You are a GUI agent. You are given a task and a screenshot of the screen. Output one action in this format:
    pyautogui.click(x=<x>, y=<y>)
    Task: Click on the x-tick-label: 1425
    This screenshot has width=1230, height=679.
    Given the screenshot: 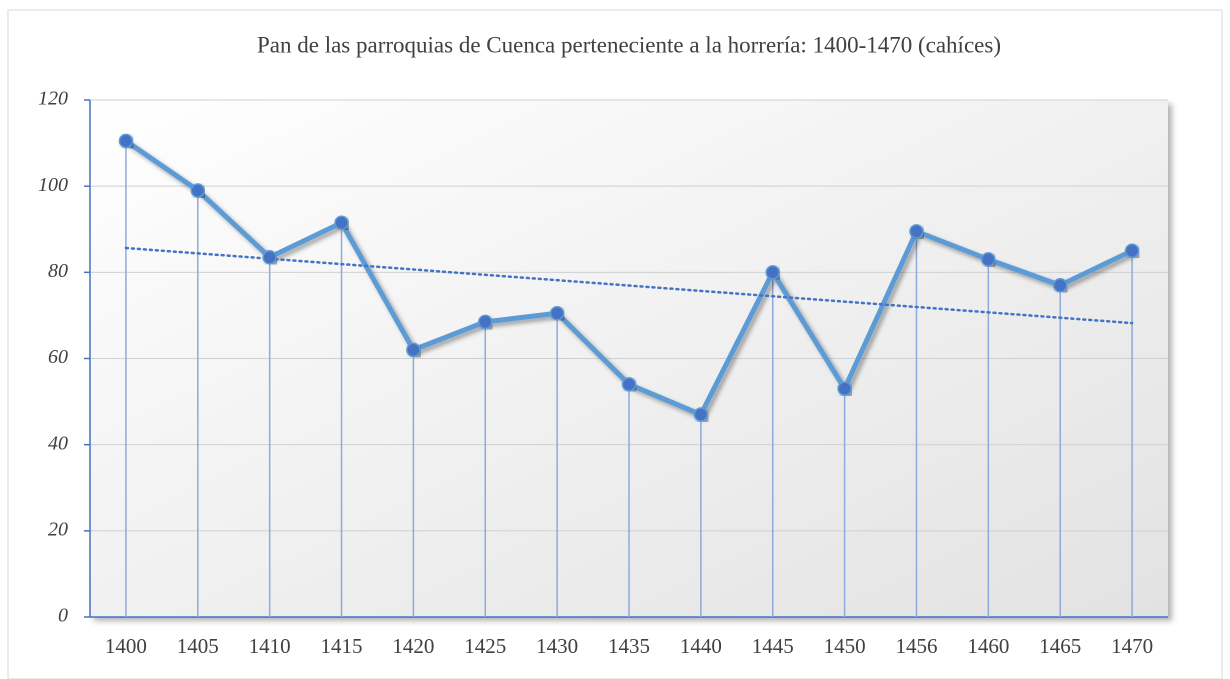 What is the action you would take?
    pyautogui.click(x=485, y=646)
    